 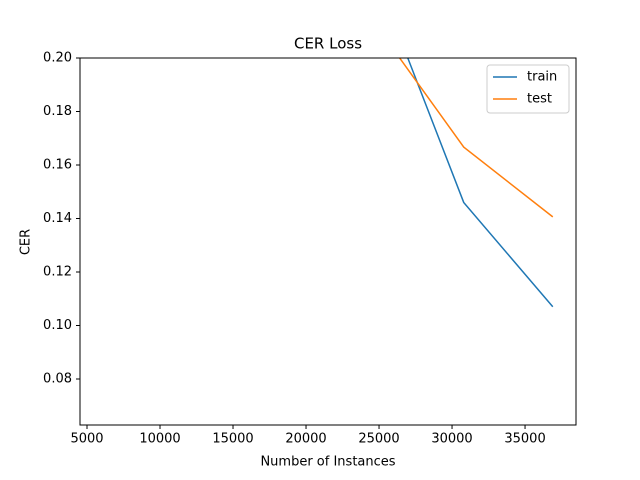 I want to click on legend-label: train, so click(x=542, y=77).